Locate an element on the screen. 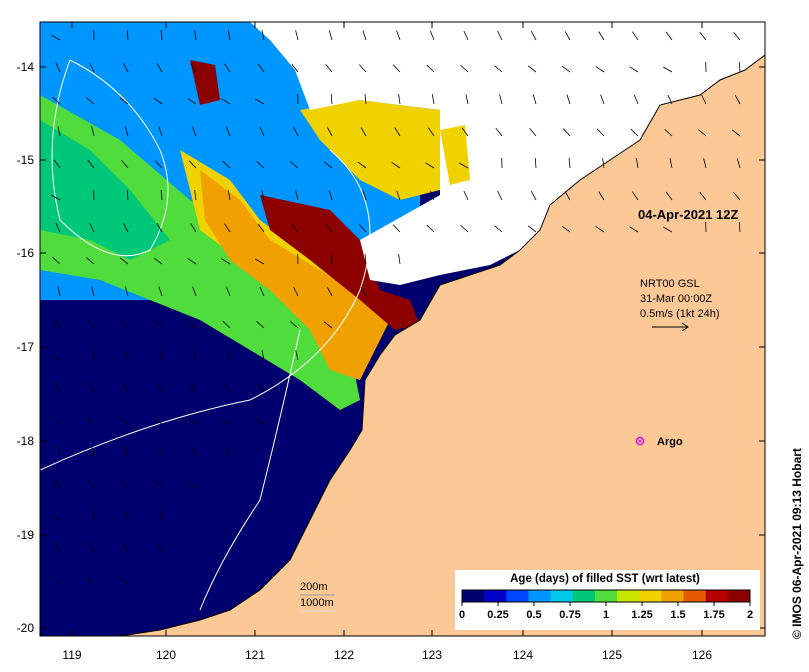 The image size is (809, 672). colorbar-tick-label: 0 is located at coordinates (462, 615).